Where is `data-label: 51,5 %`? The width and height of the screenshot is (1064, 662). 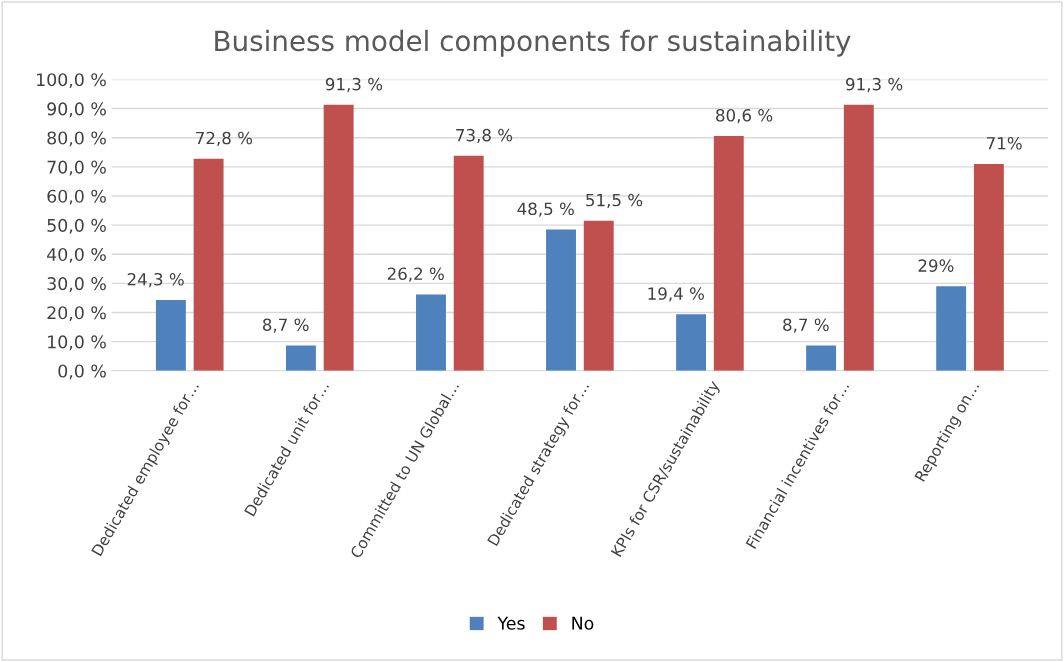
data-label: 51,5 % is located at coordinates (614, 201).